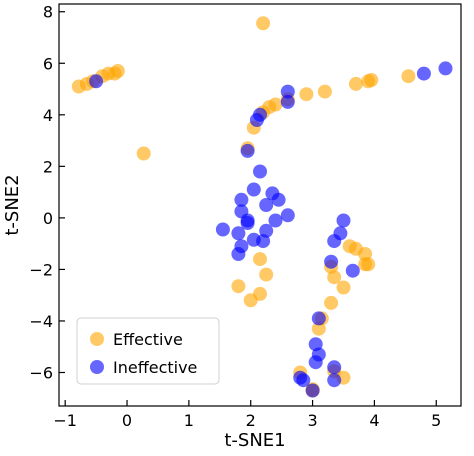 The height and width of the screenshot is (456, 474). What do you see at coordinates (97, 339) in the screenshot?
I see `legend-marker-effective` at bounding box center [97, 339].